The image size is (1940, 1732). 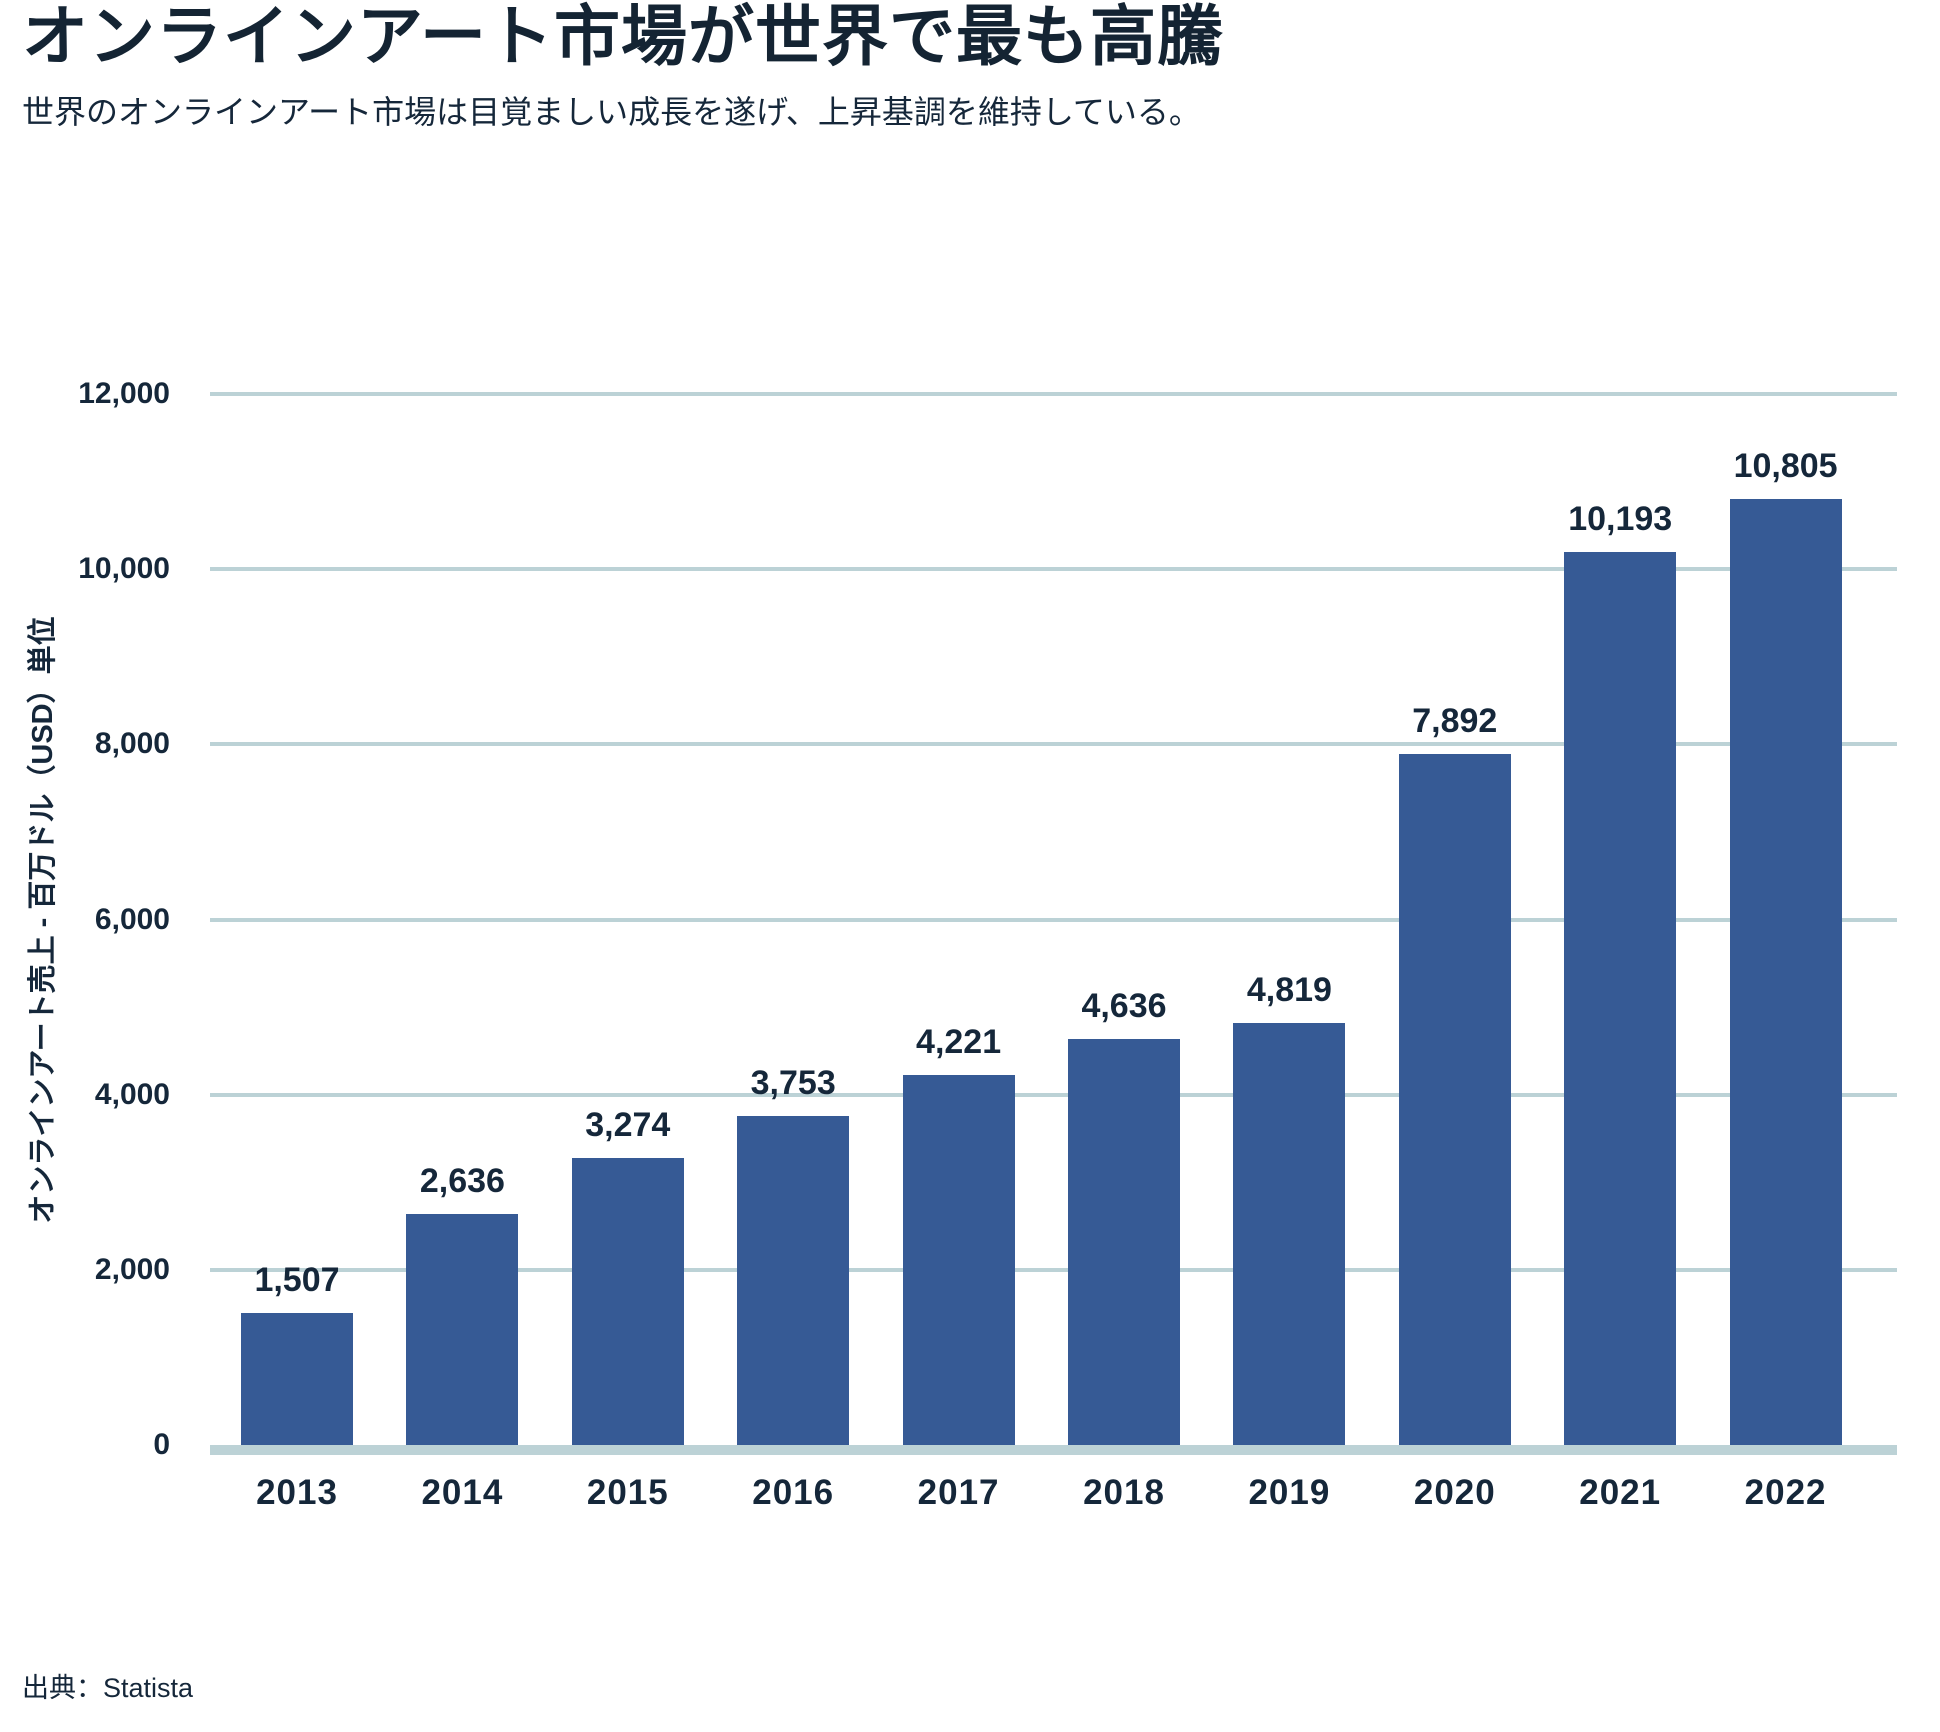 What do you see at coordinates (462, 1492) in the screenshot?
I see `x-axis-label-2014: 2014` at bounding box center [462, 1492].